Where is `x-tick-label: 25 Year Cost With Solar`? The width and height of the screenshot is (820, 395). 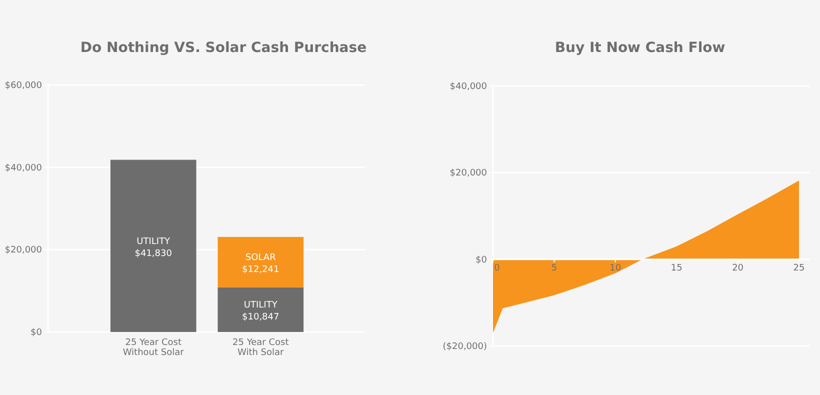 x-tick-label: 25 Year Cost With Solar is located at coordinates (261, 348).